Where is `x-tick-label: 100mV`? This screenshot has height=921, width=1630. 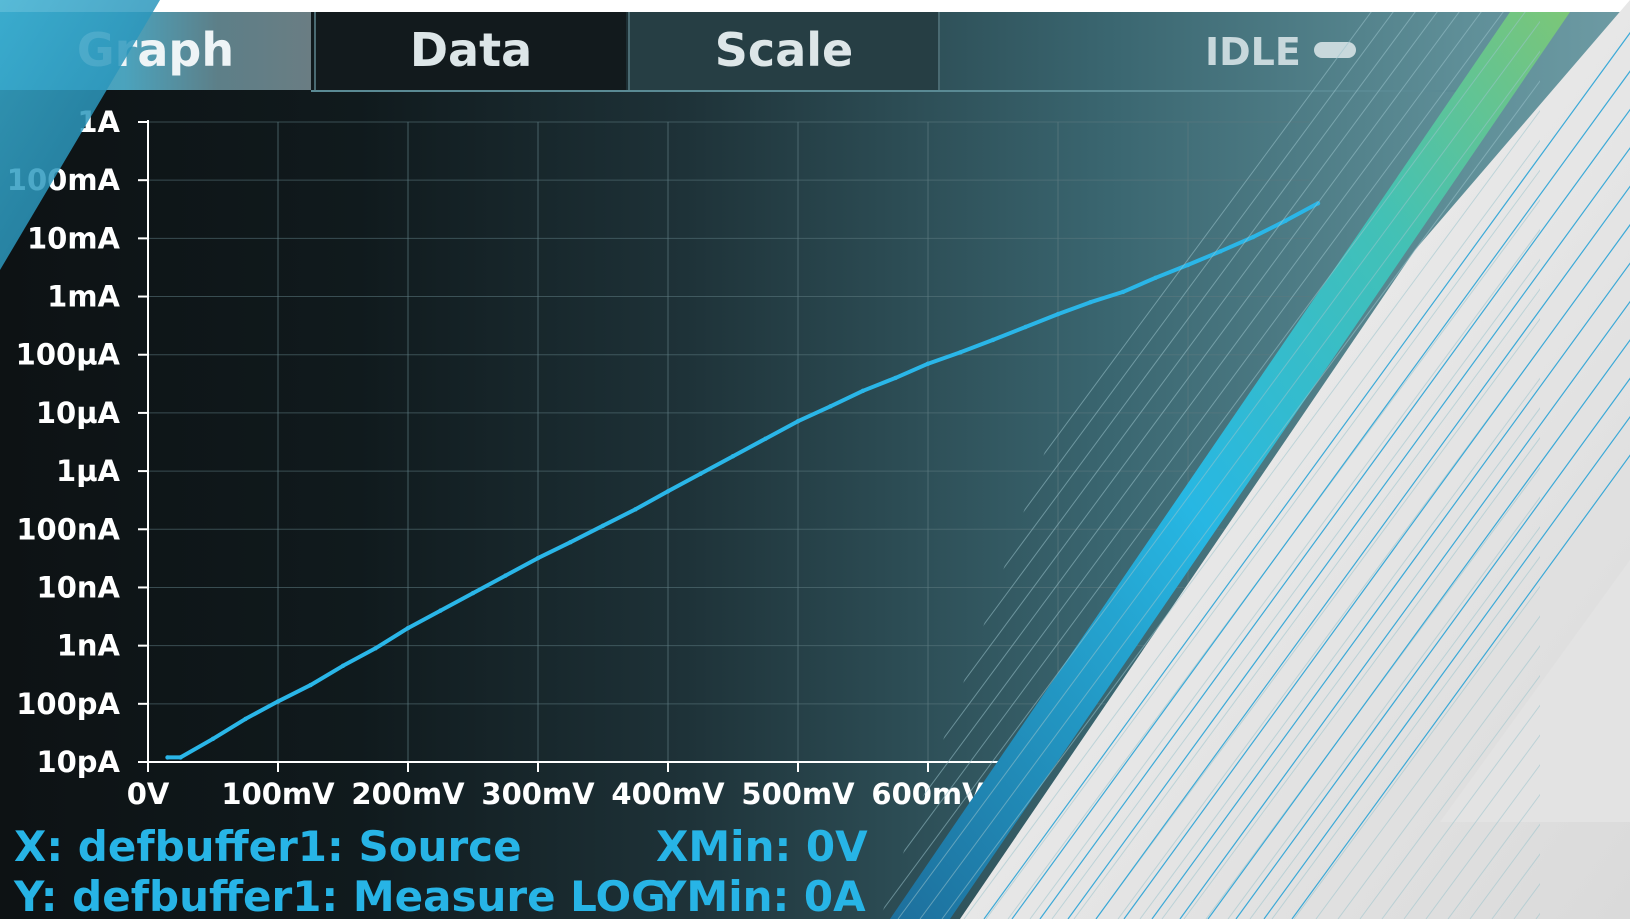 x-tick-label: 100mV is located at coordinates (278, 794).